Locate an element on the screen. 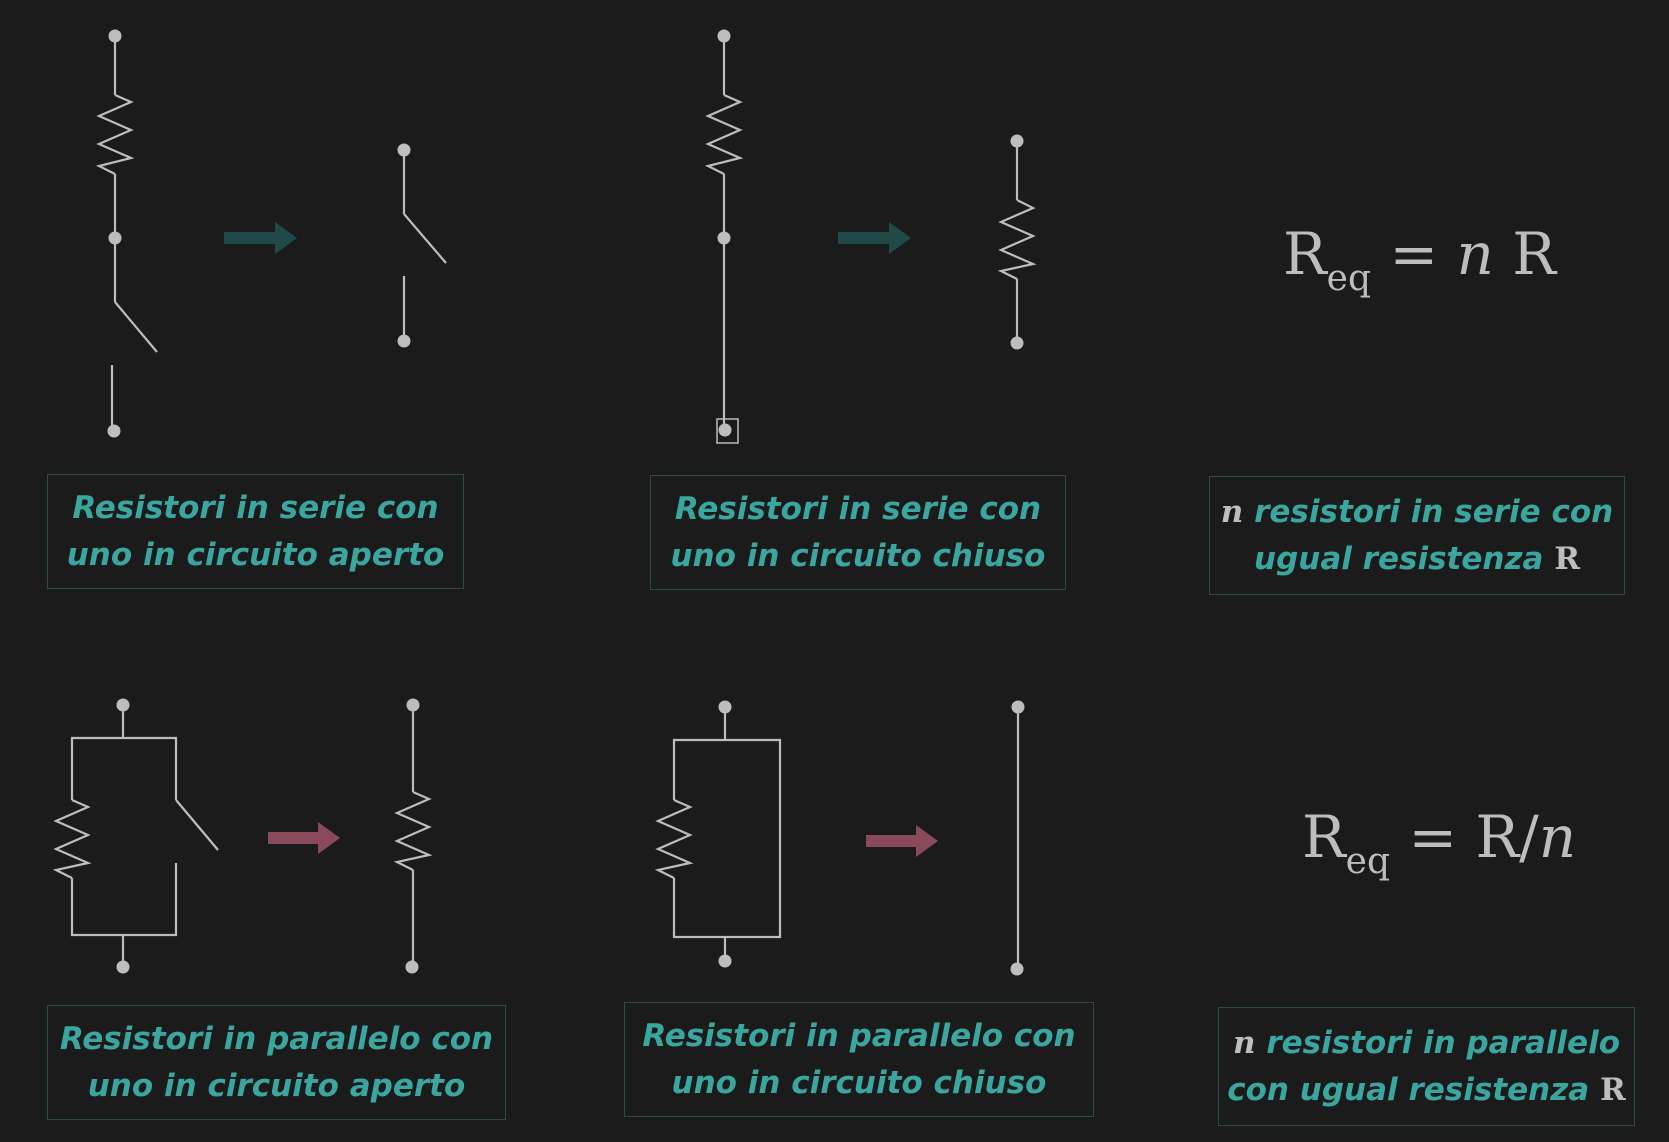 The width and height of the screenshot is (1669, 1142). arrow-series-closed is located at coordinates (874, 238).